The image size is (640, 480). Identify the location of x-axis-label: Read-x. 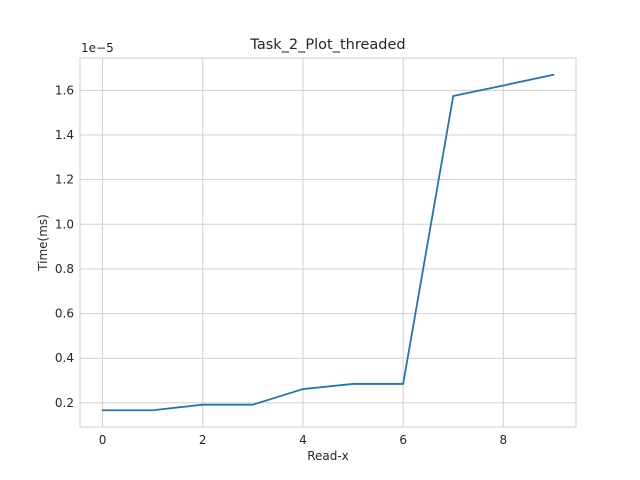
(328, 456).